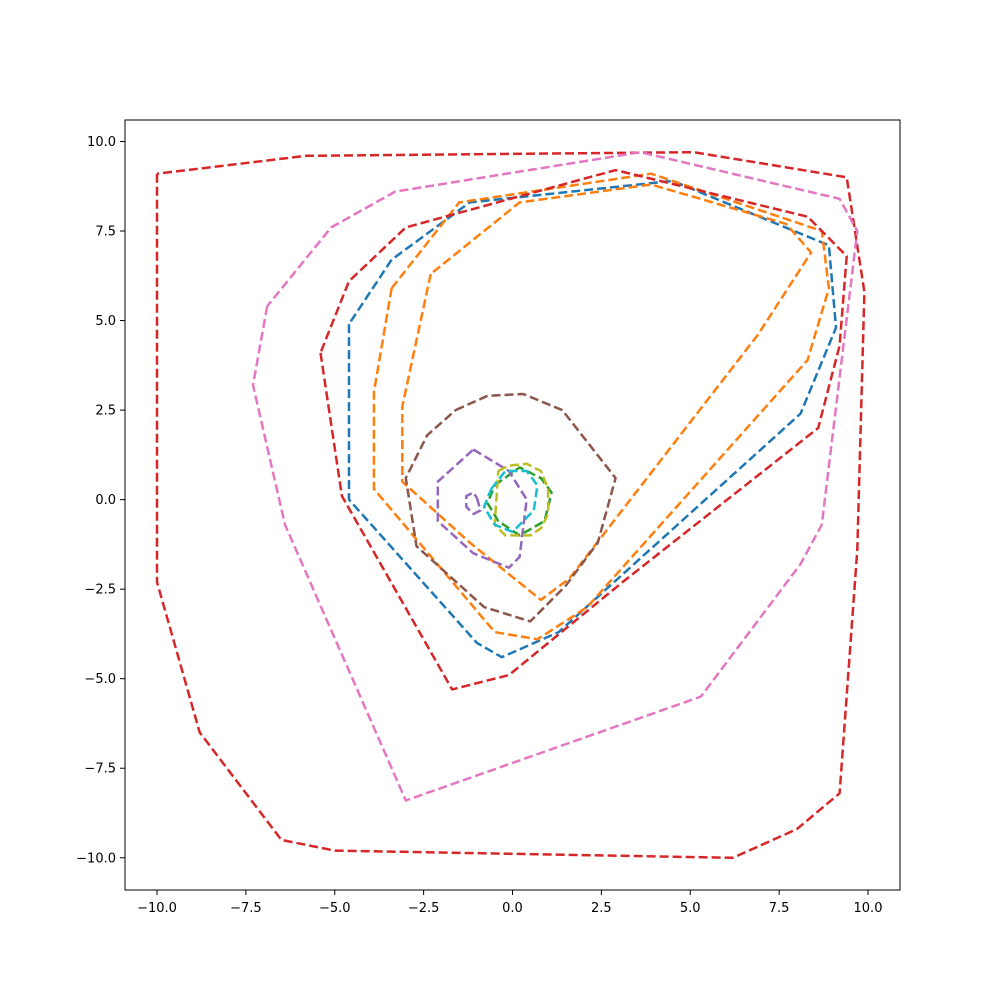 The image size is (1000, 1000). Describe the element at coordinates (105, 321) in the screenshot. I see `y-tick-label: 5.0` at that location.